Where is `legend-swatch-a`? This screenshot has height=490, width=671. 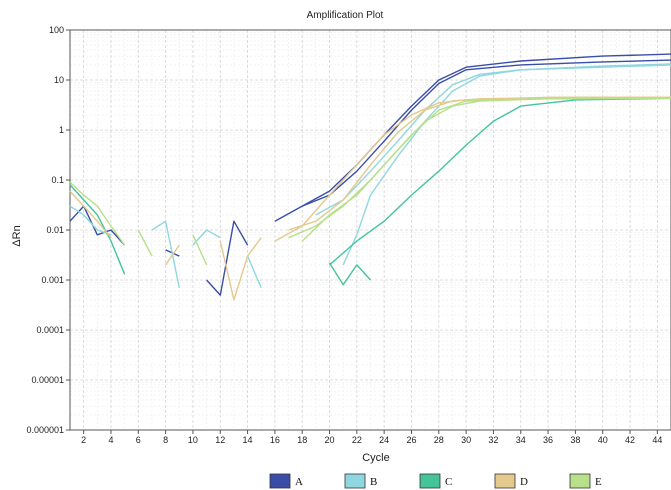
legend-swatch-a is located at coordinates (280, 481).